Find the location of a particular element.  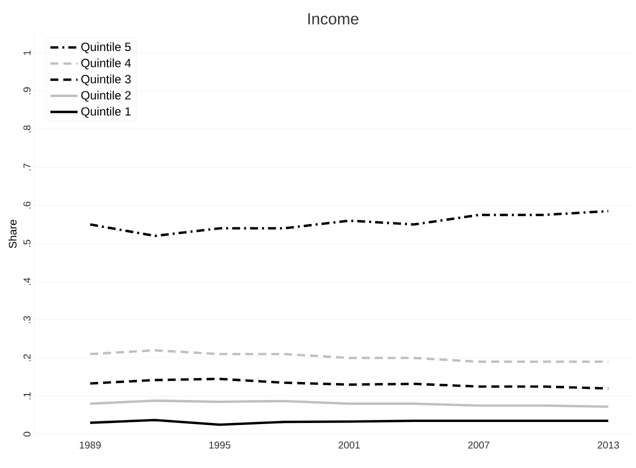

legend-label: Quintile 4 is located at coordinates (106, 64).